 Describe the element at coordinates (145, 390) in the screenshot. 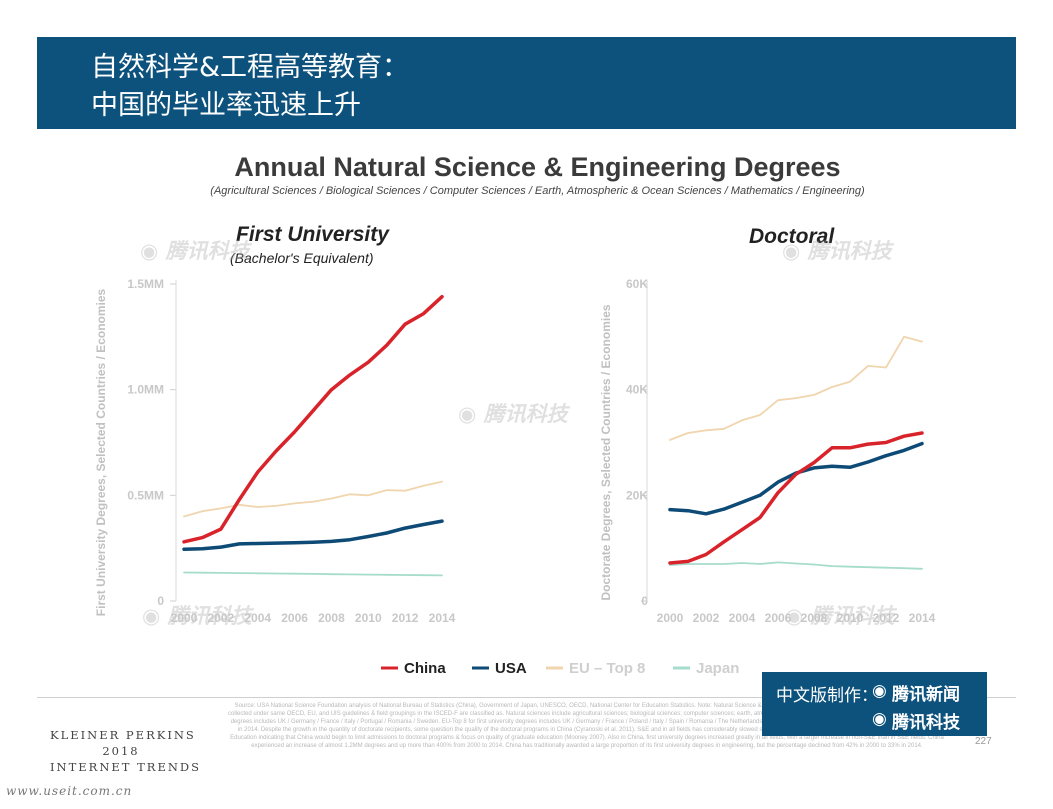

I see `y-tick-label: 1.0MM` at that location.